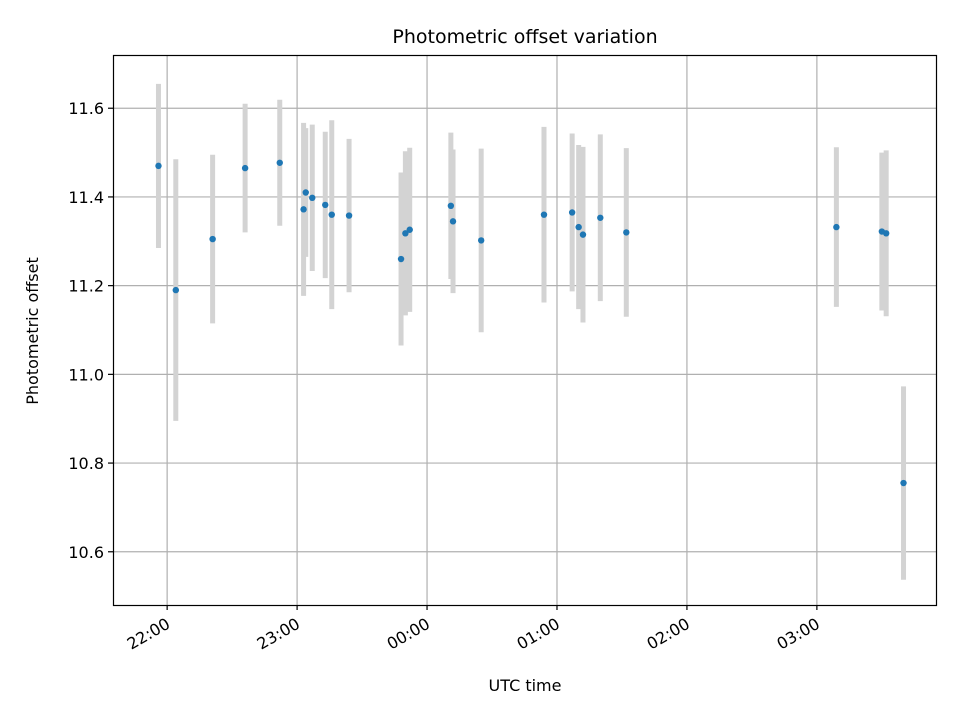 This screenshot has height=720, width=960. What do you see at coordinates (86, 197) in the screenshot?
I see `y-tick-label: 11.4` at bounding box center [86, 197].